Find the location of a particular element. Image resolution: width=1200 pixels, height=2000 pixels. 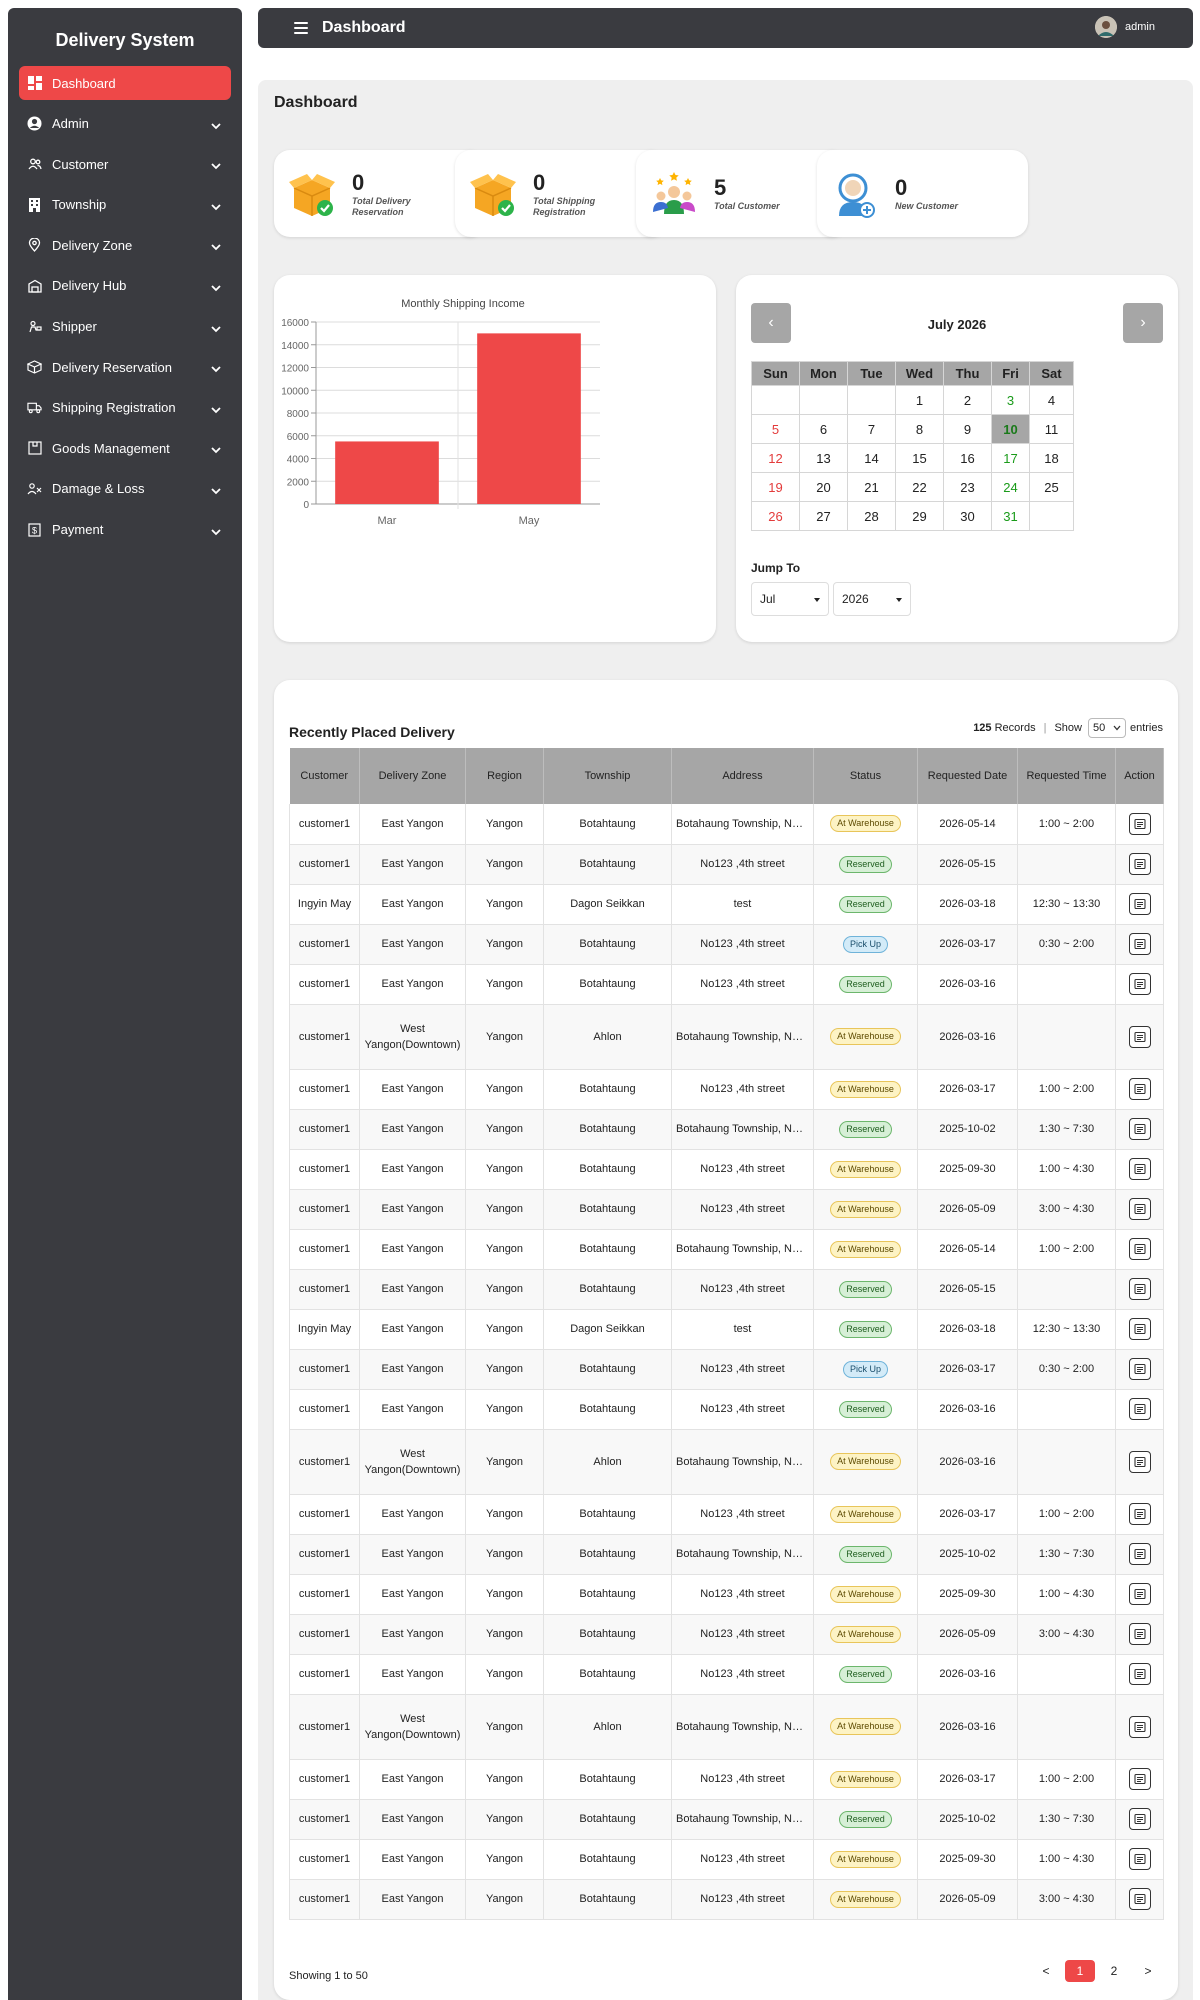

calendar-day: 23 is located at coordinates (967, 487).